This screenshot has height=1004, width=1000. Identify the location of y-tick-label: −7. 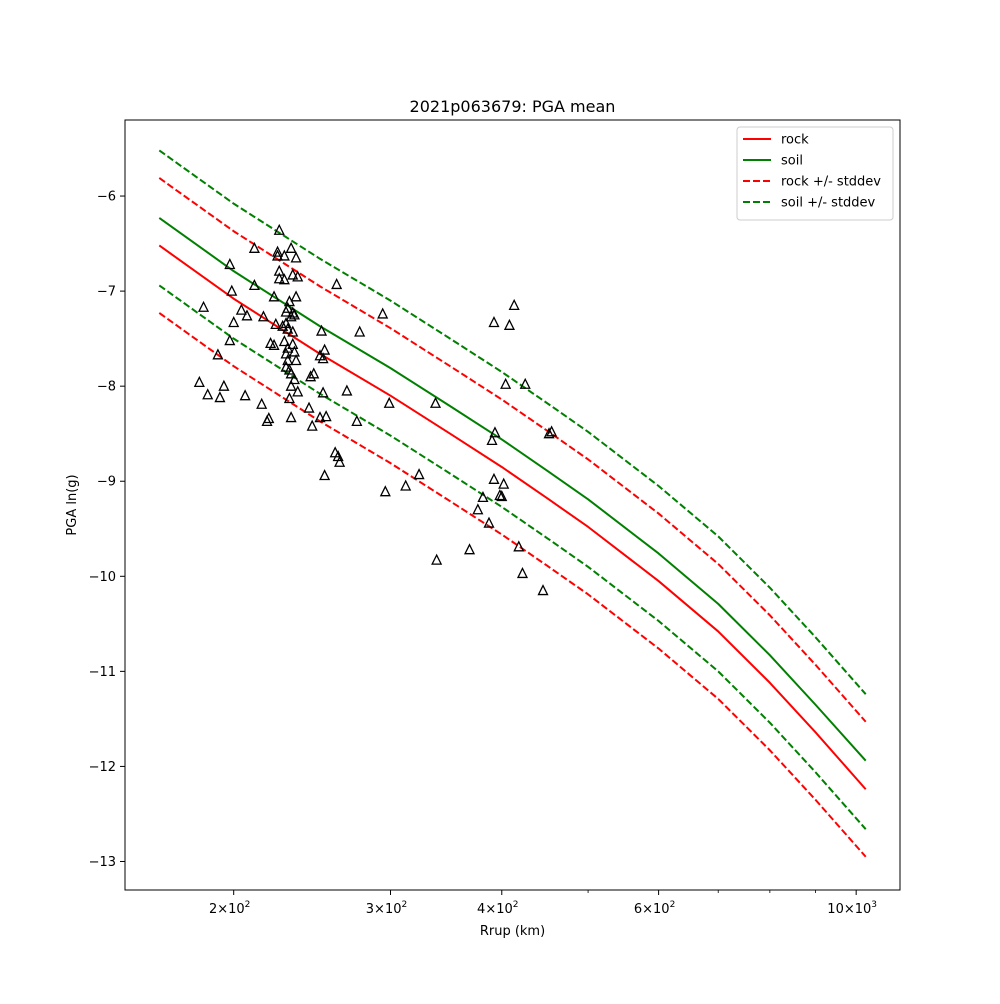
(106, 292).